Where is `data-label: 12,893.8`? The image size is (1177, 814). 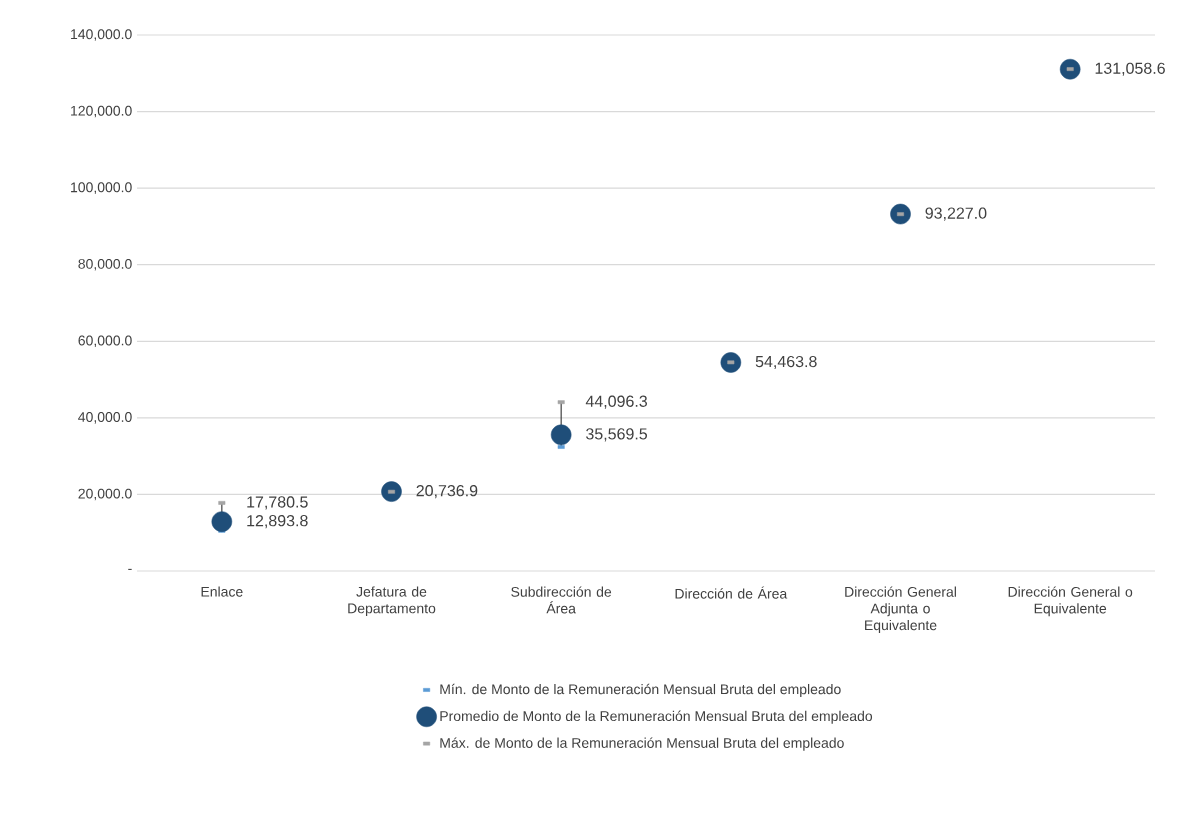 data-label: 12,893.8 is located at coordinates (277, 522).